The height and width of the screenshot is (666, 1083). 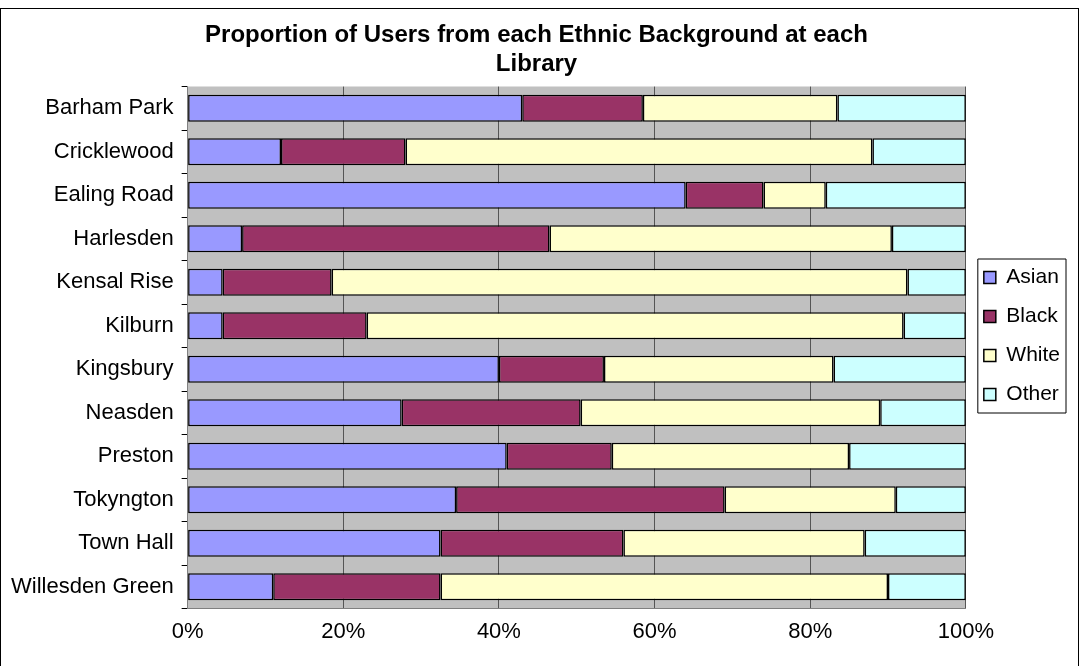 I want to click on y-tick-label: Tokyngton, so click(x=123, y=498).